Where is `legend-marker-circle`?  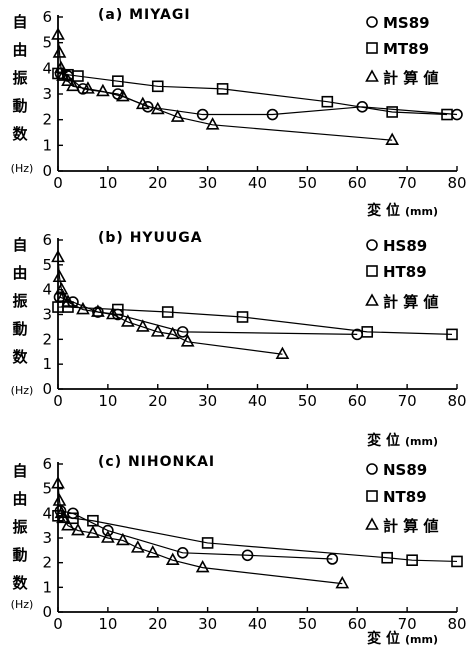
legend-marker-circle is located at coordinates (372, 22).